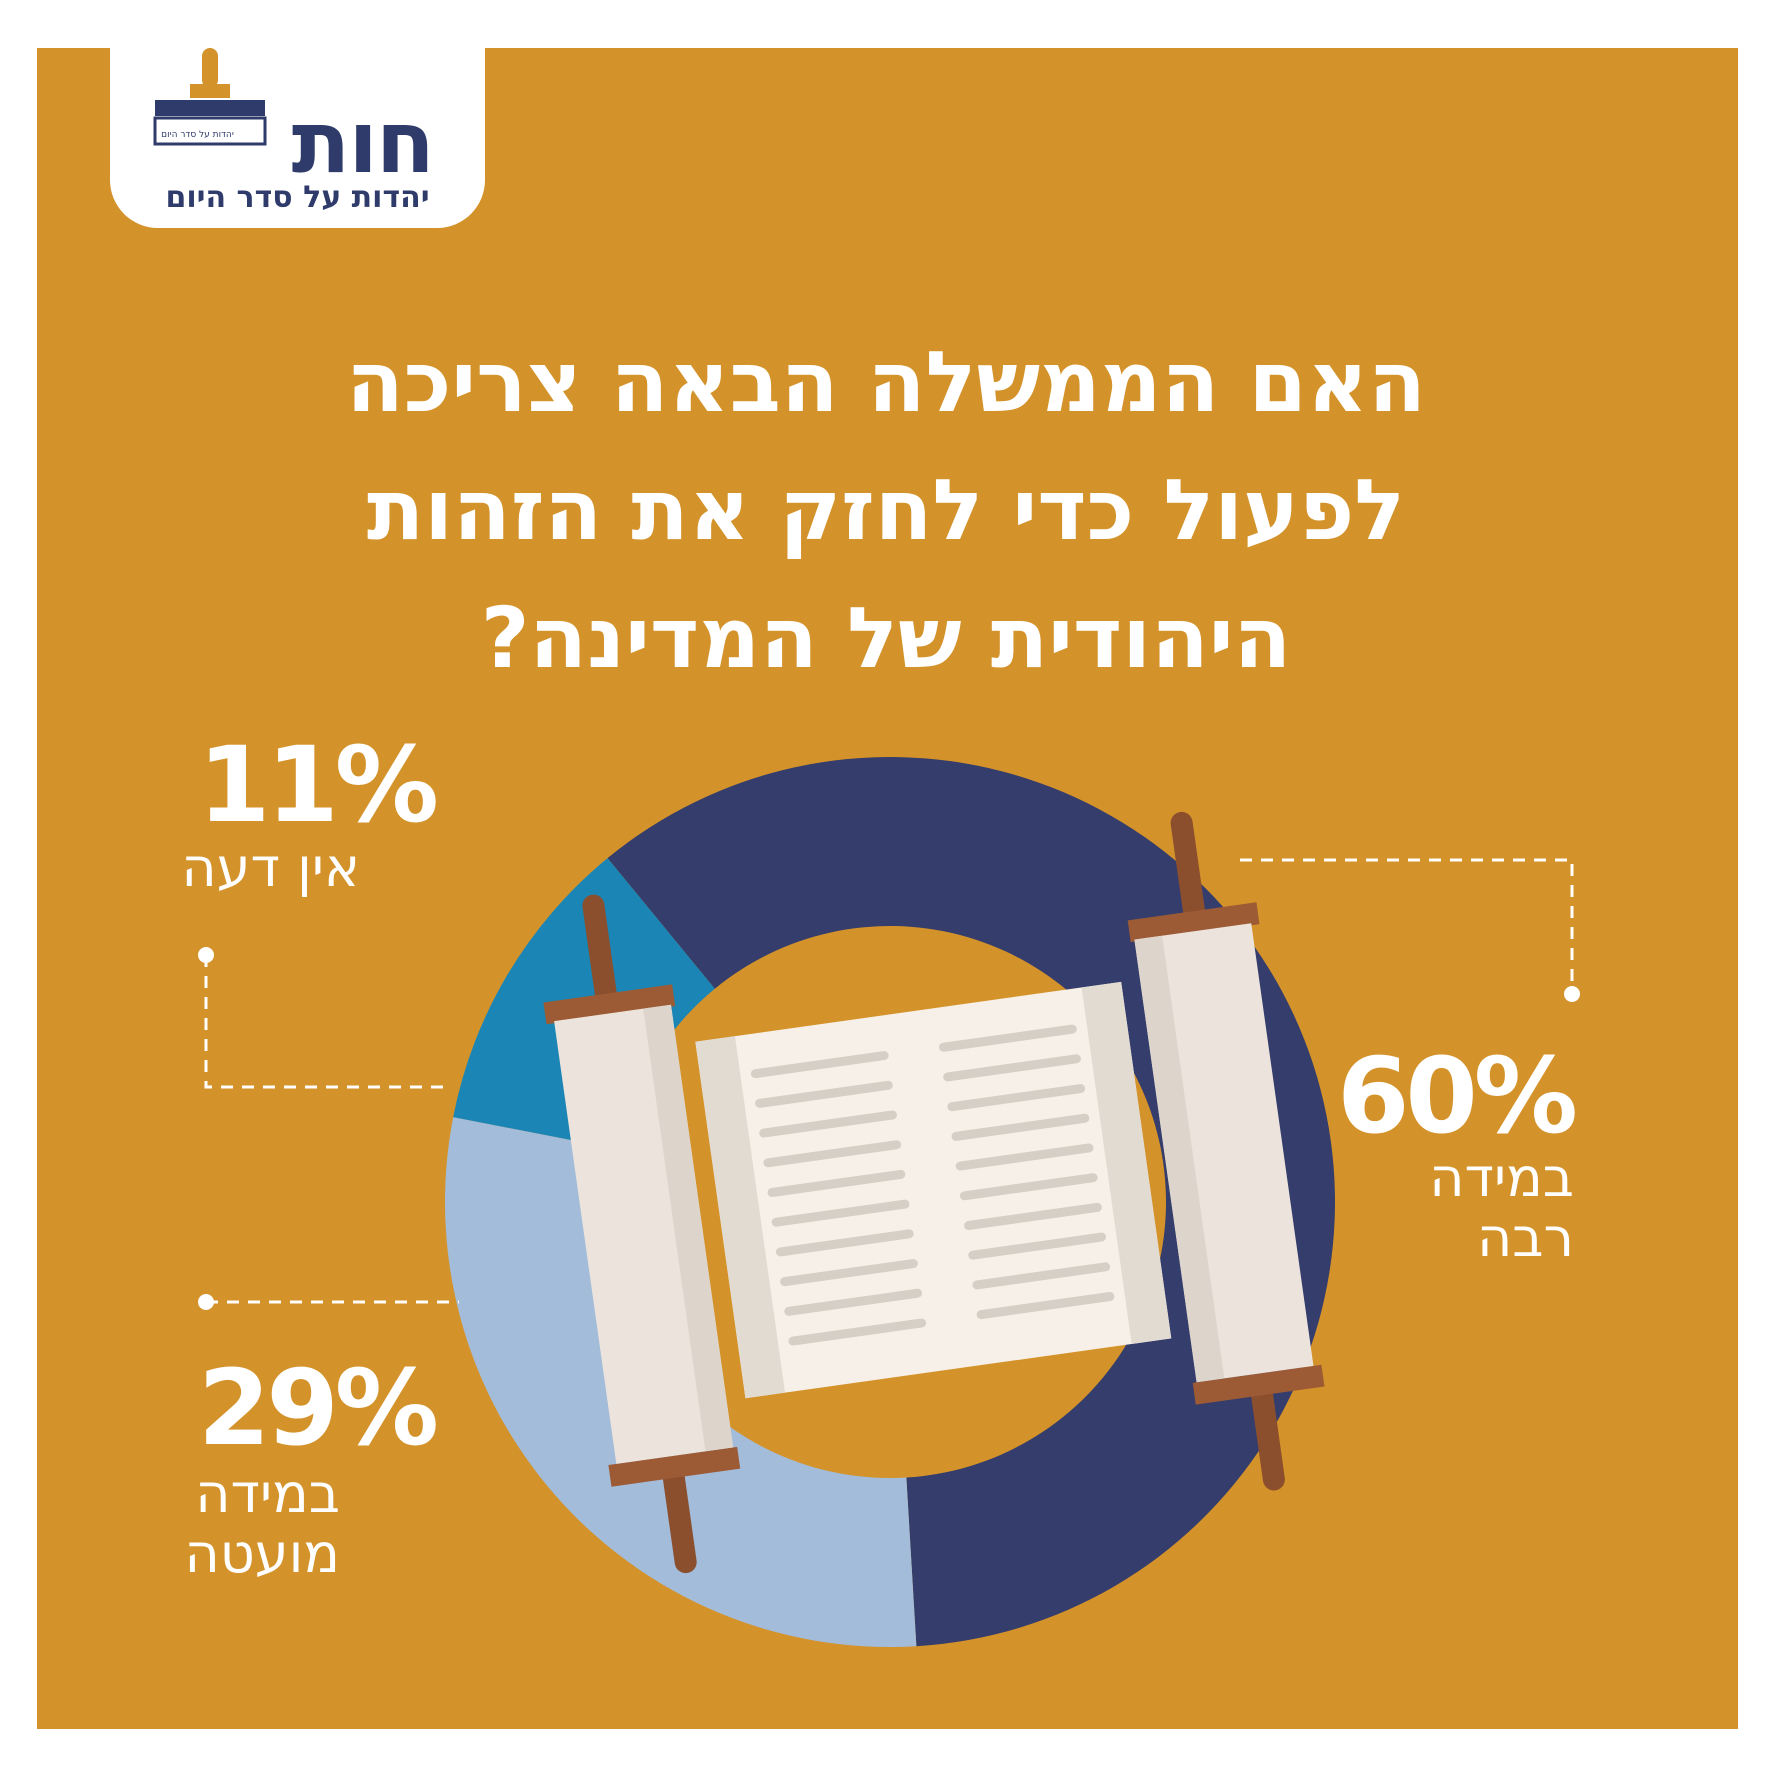  Describe the element at coordinates (270, 867) in the screenshot. I see `category-label: אין דעה` at that location.